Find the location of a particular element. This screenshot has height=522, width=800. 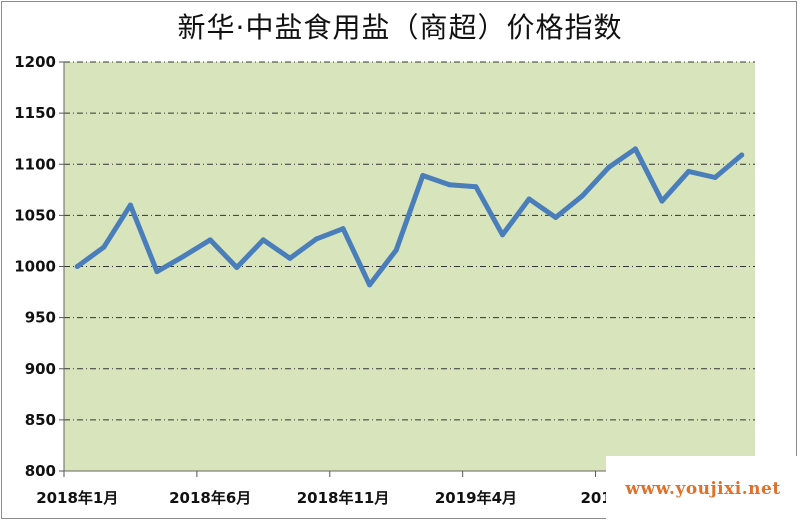

watermark-text: www.youjixi.net is located at coordinates (703, 489).